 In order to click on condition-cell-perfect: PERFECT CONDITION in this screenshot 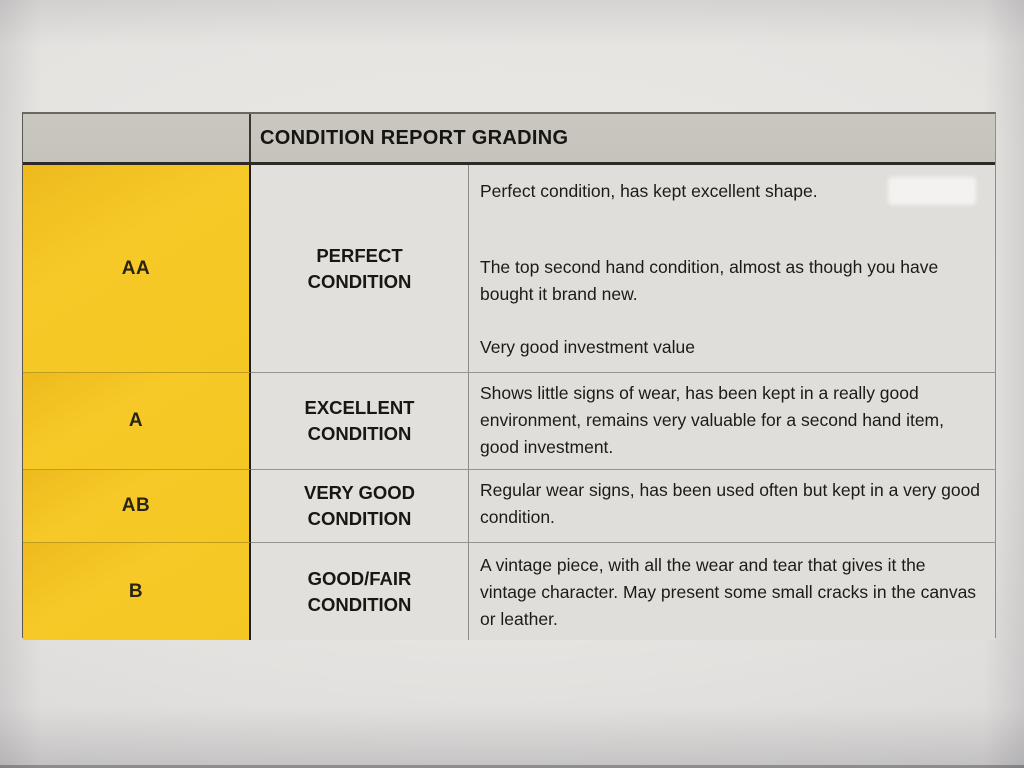, I will do `click(360, 268)`.